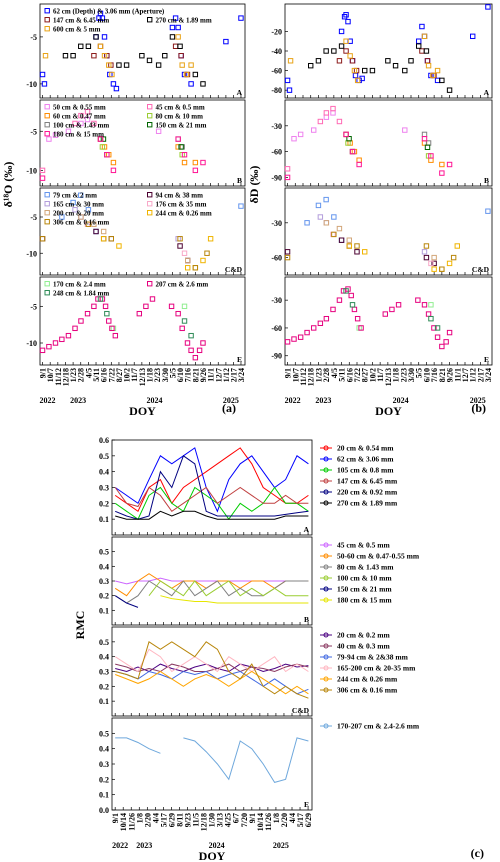 This screenshot has width=500, height=862. Describe the element at coordinates (150, 375) in the screenshot. I see `x-tick-label: 1/18` at that location.